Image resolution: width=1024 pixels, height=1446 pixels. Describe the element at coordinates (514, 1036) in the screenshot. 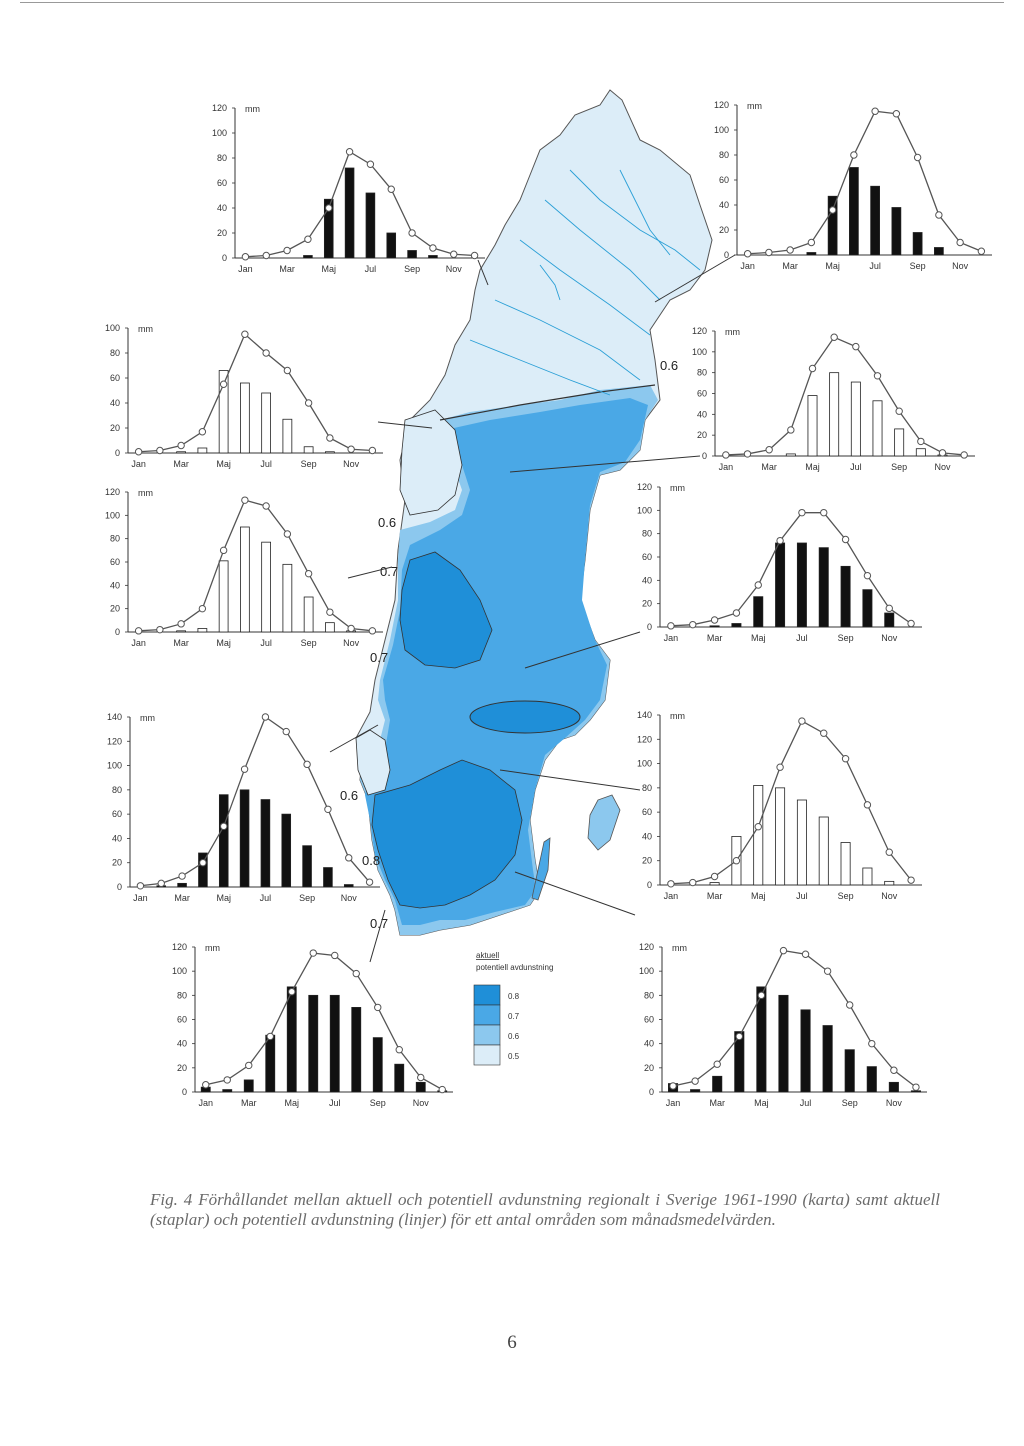

I see `legend-label: 0.6` at that location.